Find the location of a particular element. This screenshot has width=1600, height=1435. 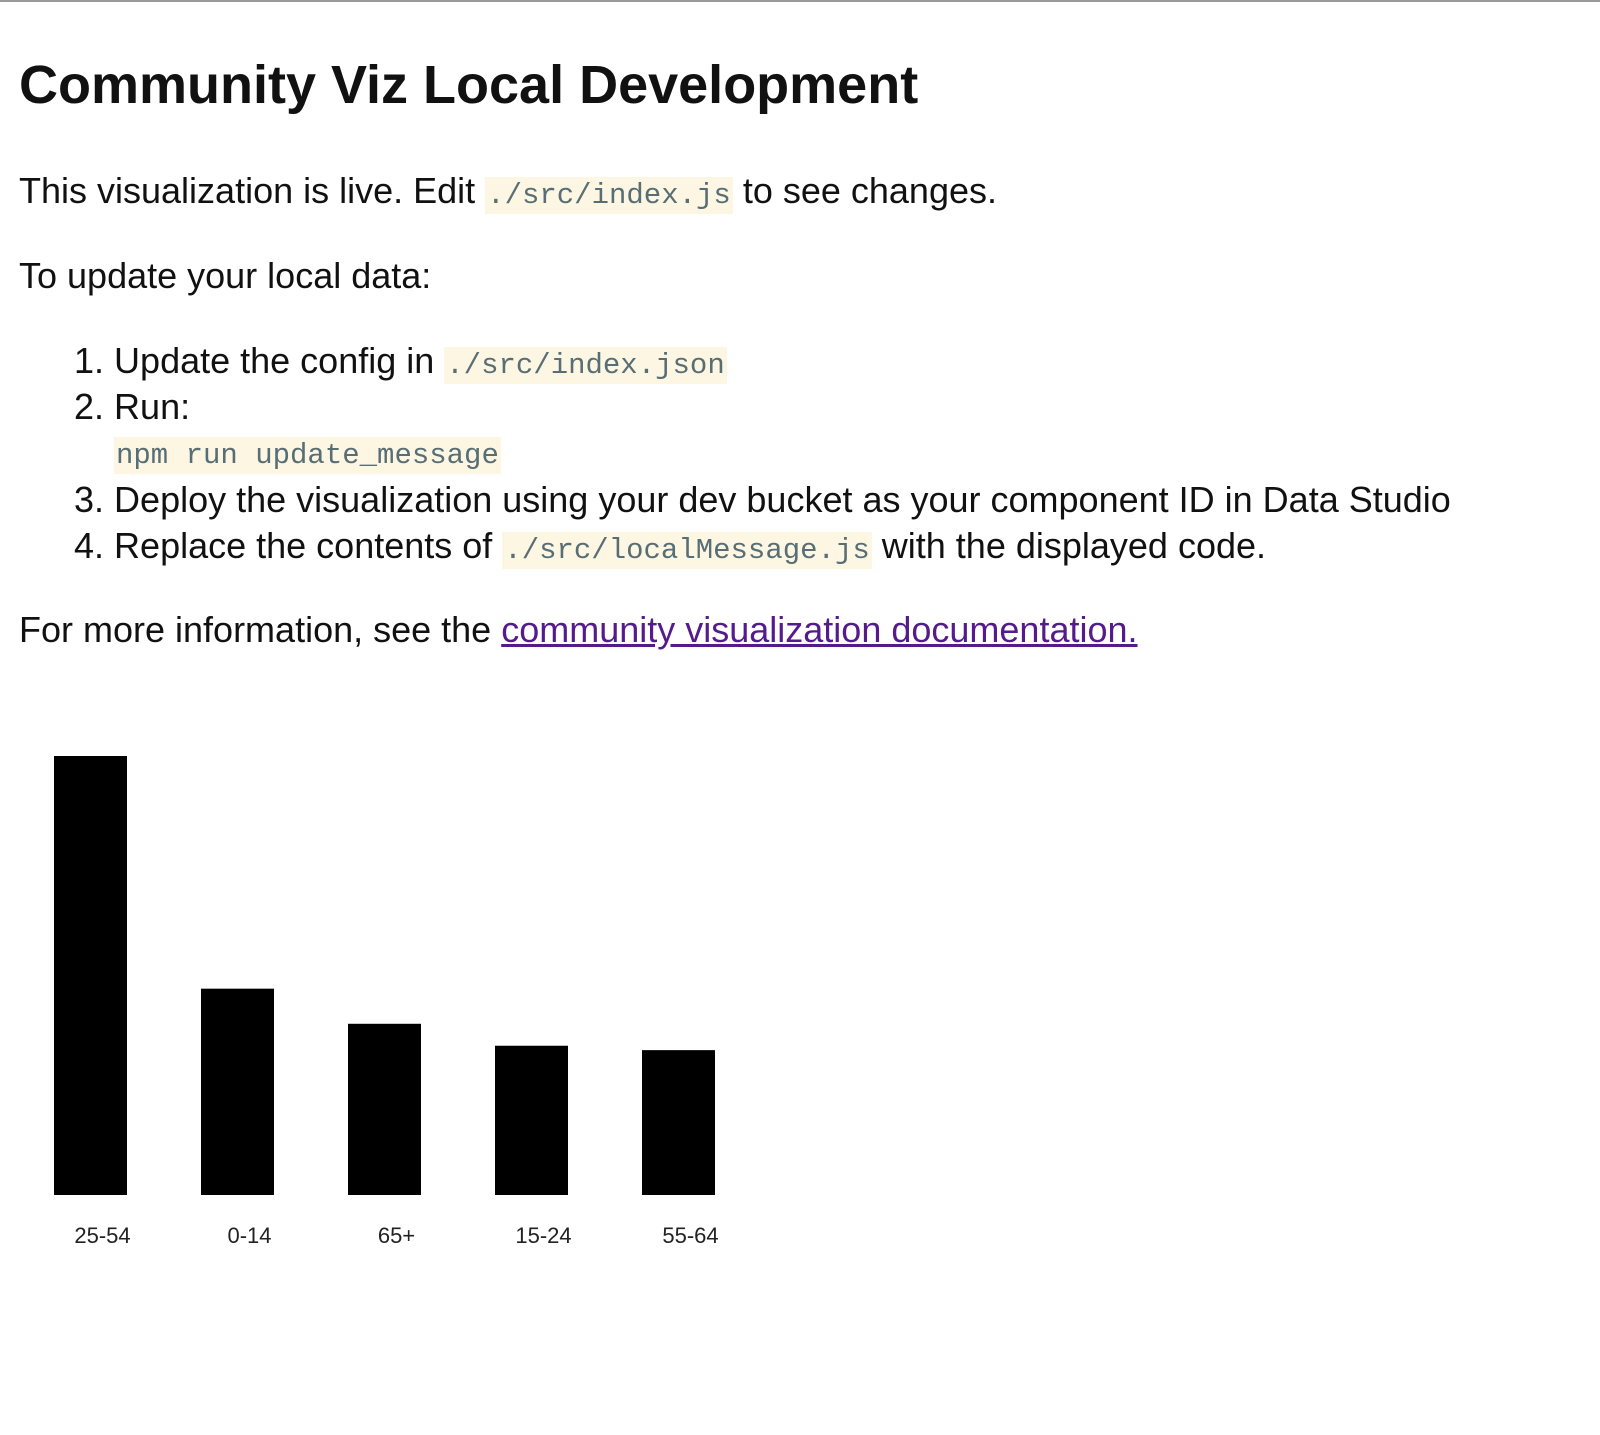

bar-65+ is located at coordinates (384, 1109).